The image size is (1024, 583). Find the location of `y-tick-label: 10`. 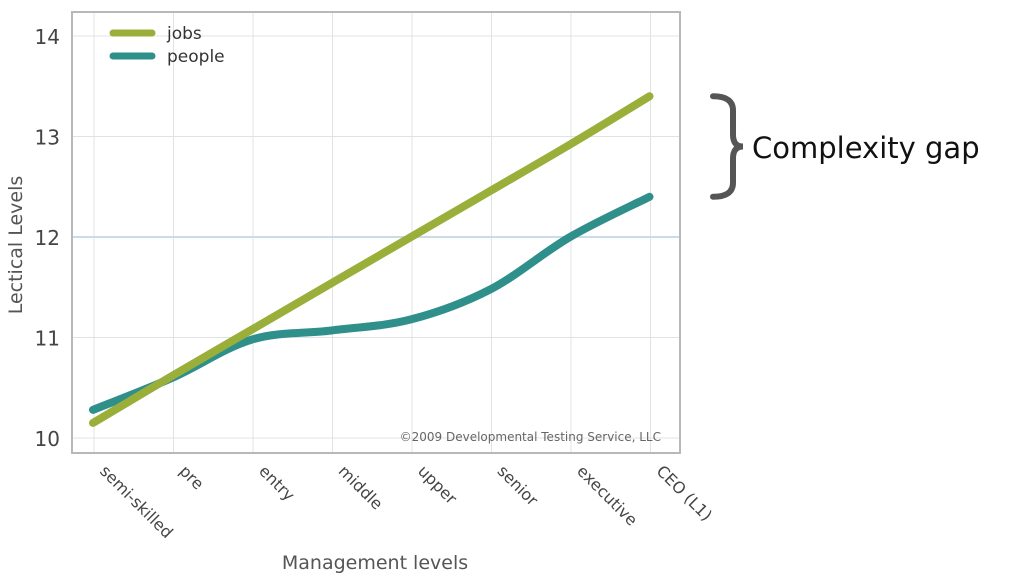

y-tick-label: 10 is located at coordinates (47, 439).